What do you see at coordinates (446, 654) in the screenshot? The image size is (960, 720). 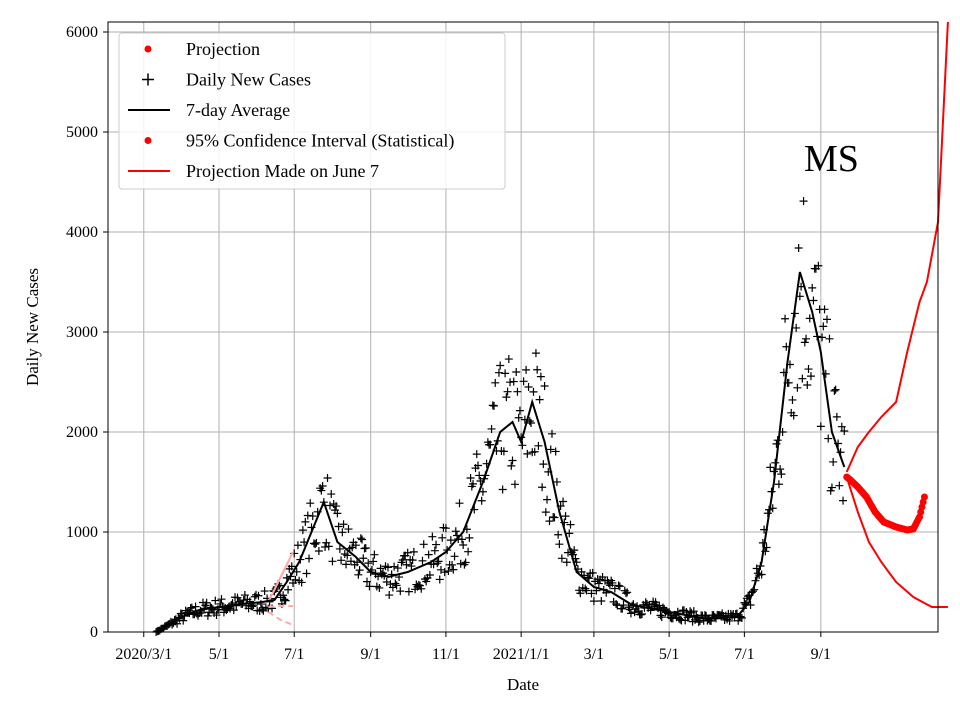 I see `x-tick-label: 11/1` at bounding box center [446, 654].